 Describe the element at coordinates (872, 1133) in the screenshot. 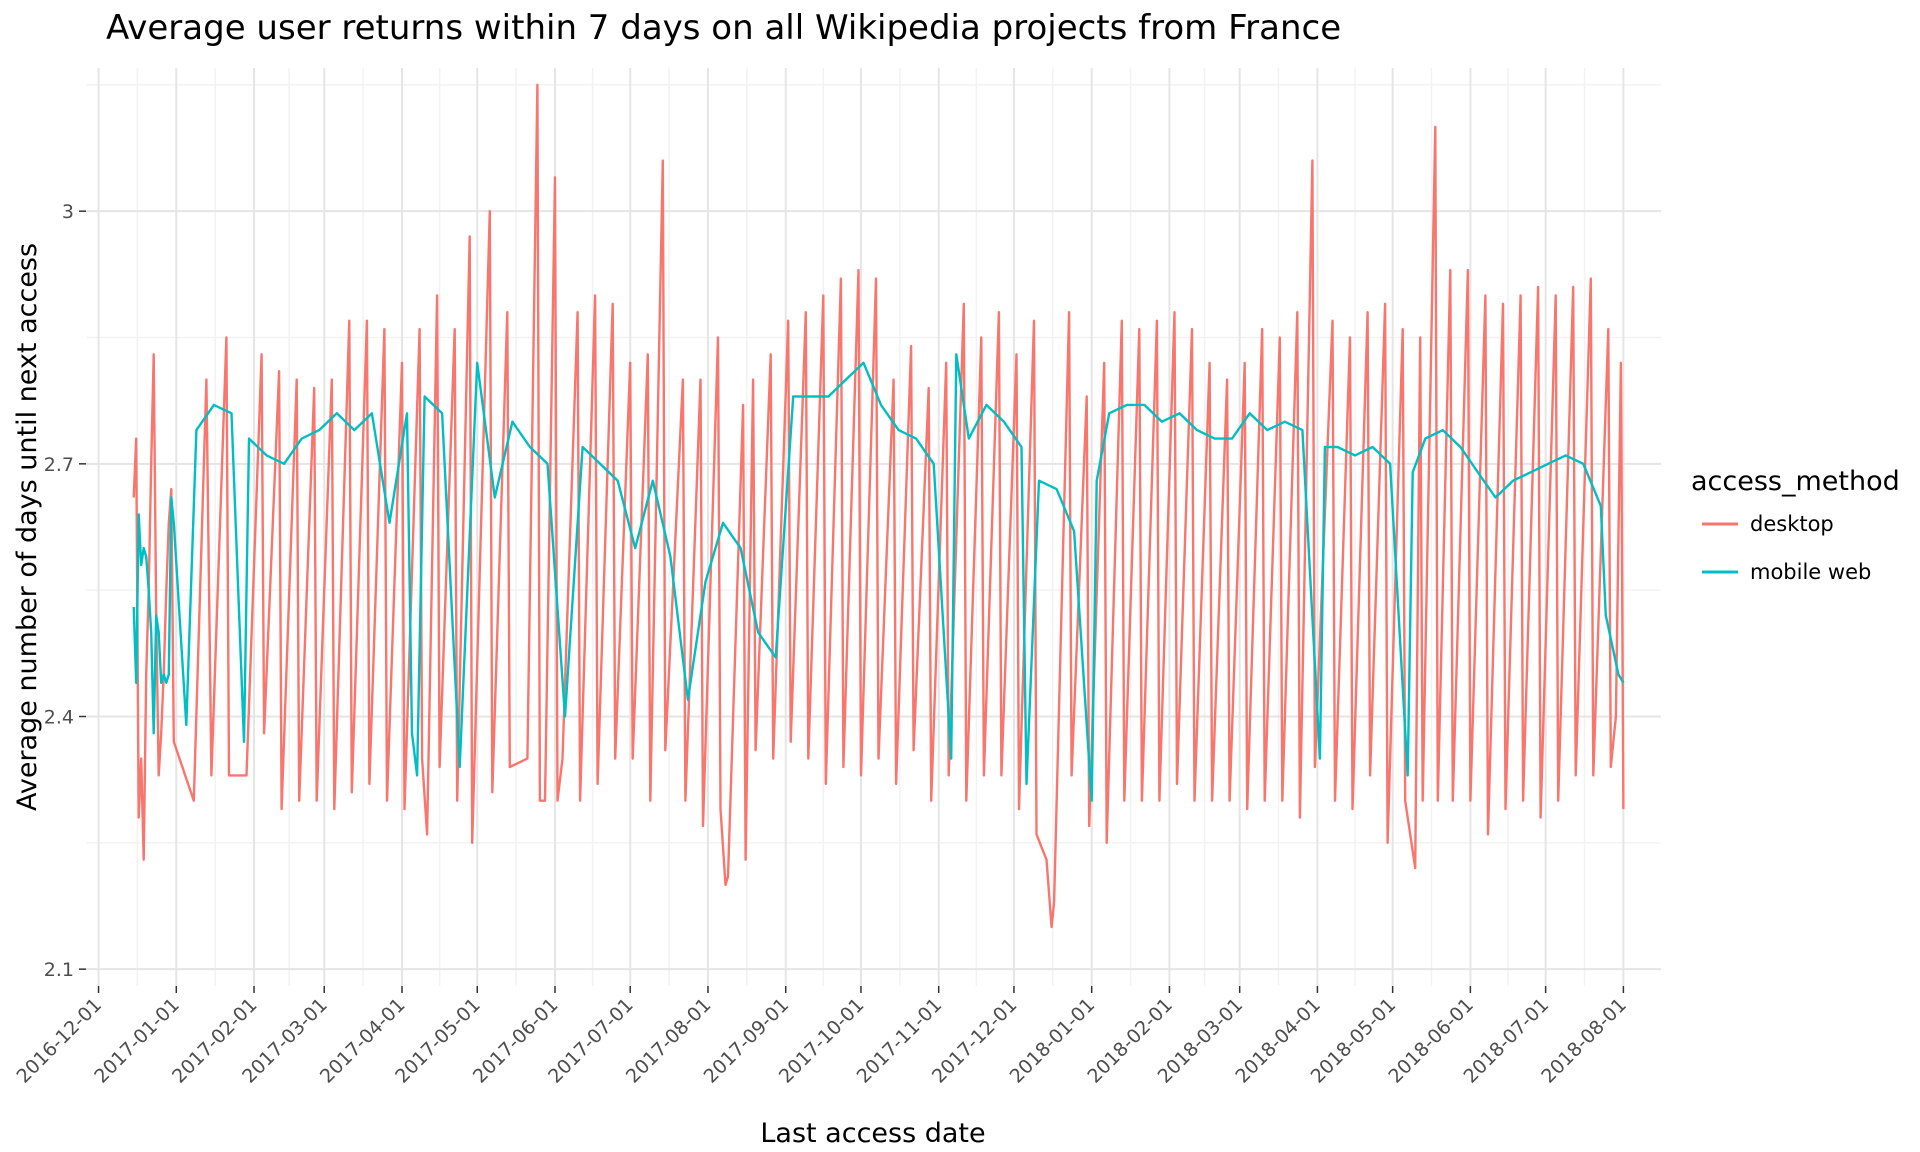

I see `x-axis-title: Last access date` at that location.